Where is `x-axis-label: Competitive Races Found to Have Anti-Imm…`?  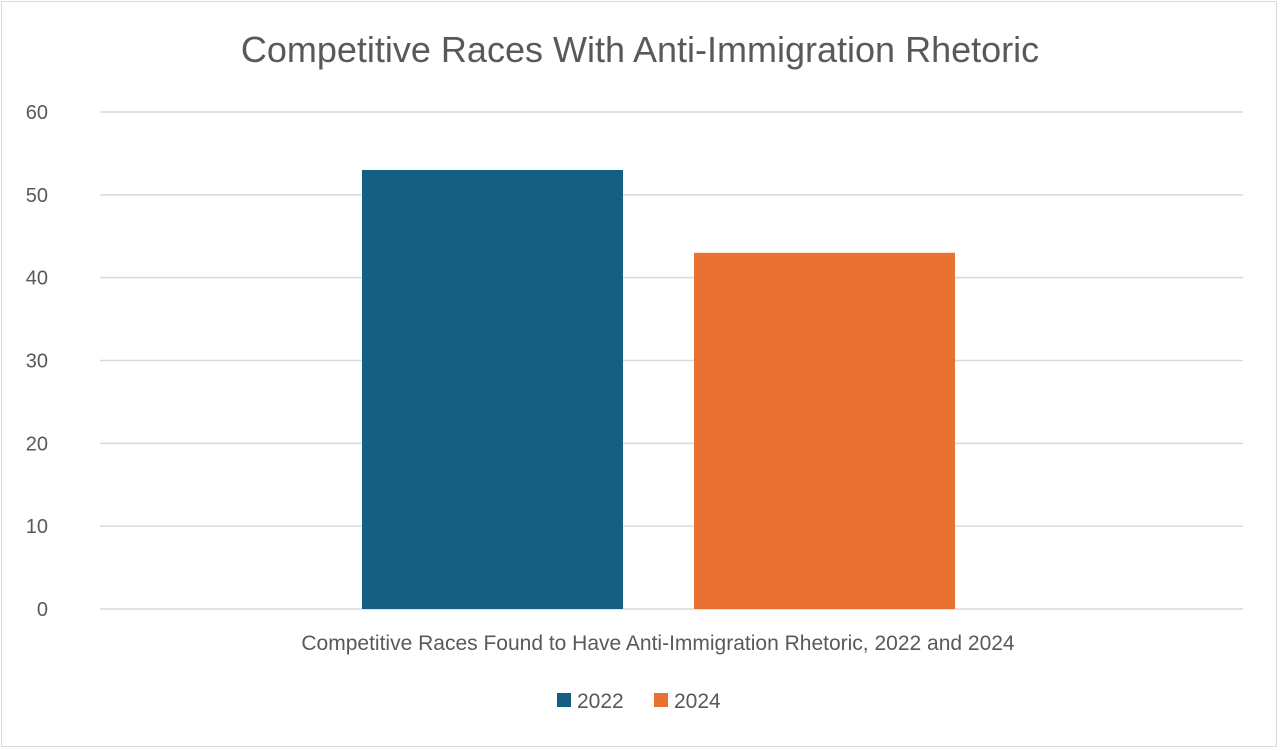 x-axis-label: Competitive Races Found to Have Anti-Imm… is located at coordinates (658, 643).